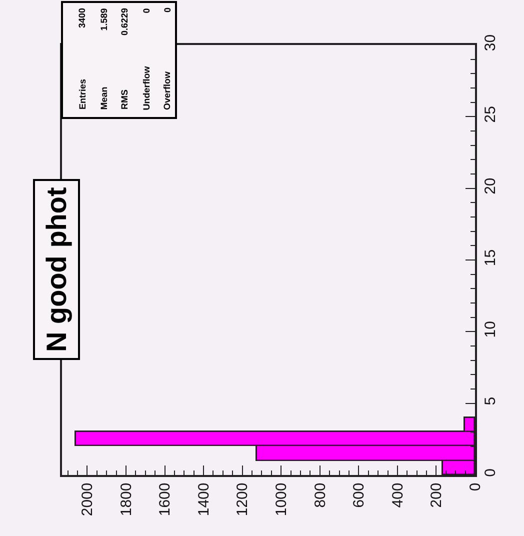 This screenshot has height=536, width=524. I want to click on y-tick-label: 10, so click(490, 329).